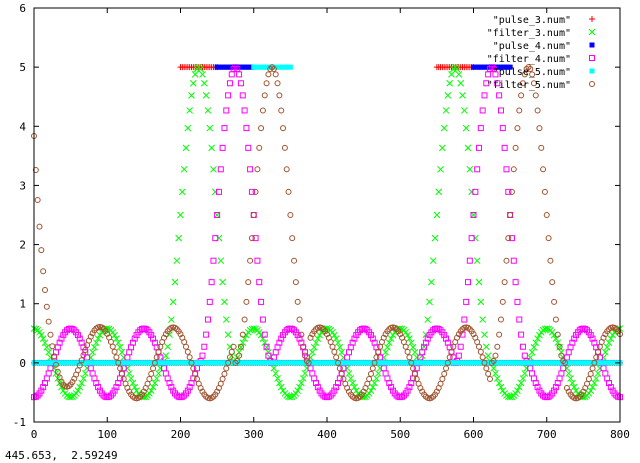 This screenshot has width=640, height=463. What do you see at coordinates (592, 58) in the screenshot?
I see `legend-entry-marker` at bounding box center [592, 58].